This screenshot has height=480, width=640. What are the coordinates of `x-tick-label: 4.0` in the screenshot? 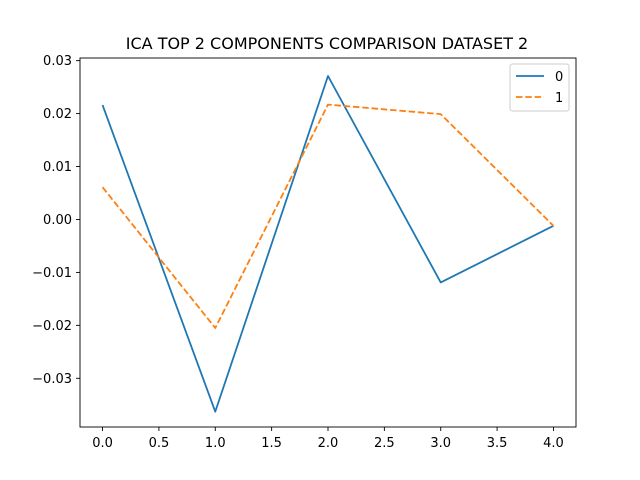 It's located at (553, 443).